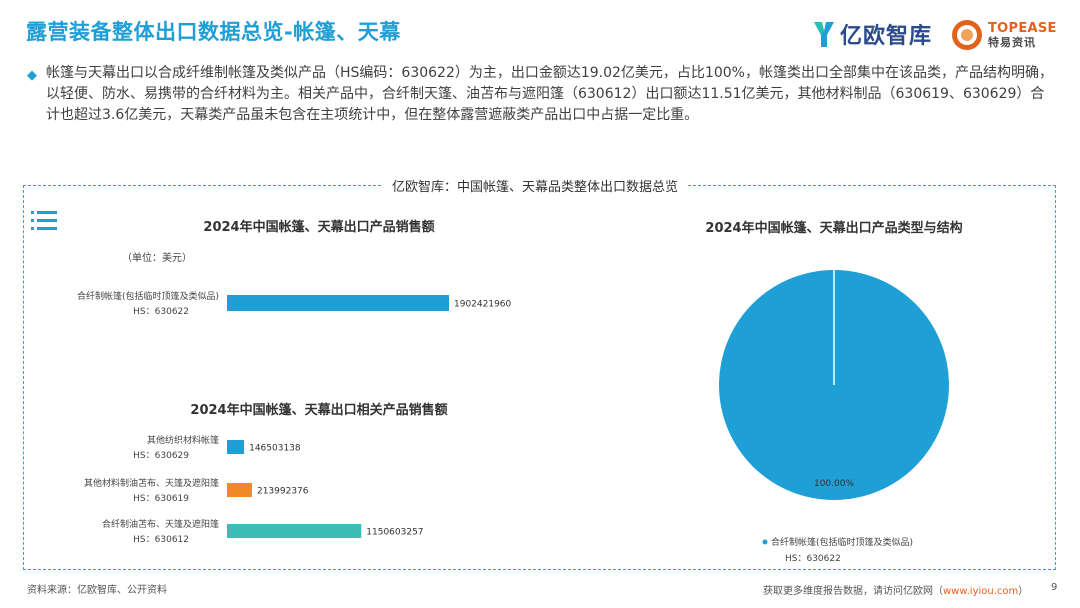  What do you see at coordinates (1054, 587) in the screenshot?
I see `page-number: 9` at bounding box center [1054, 587].